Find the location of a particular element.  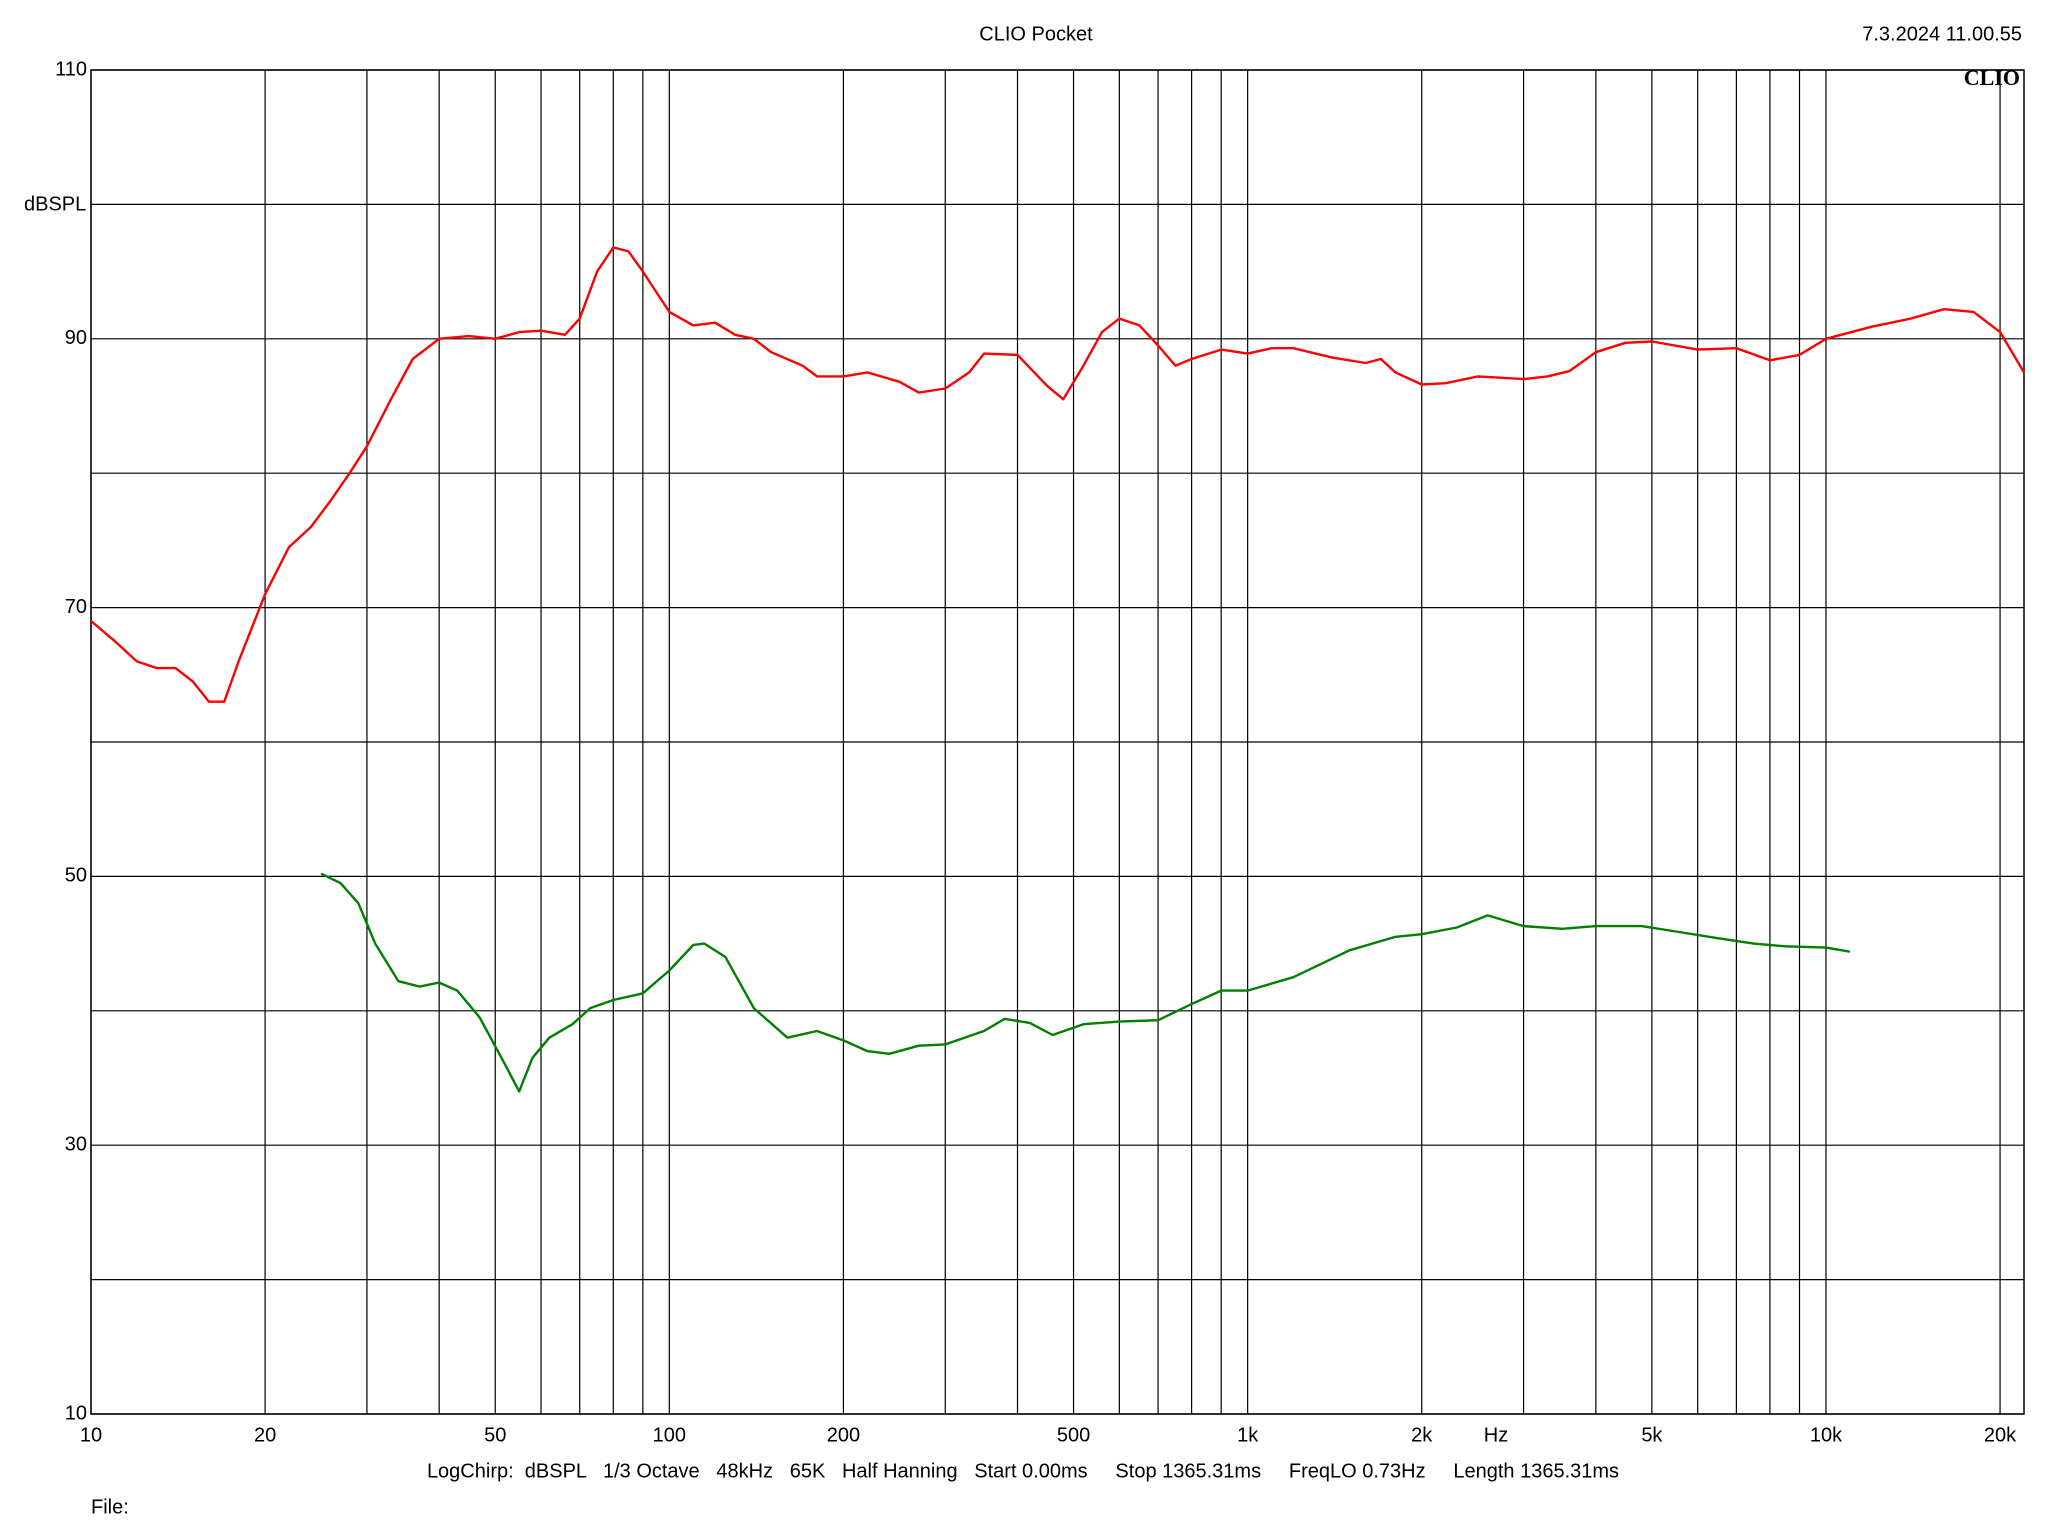

timestamp: 7.3.2024 11.00.55 is located at coordinates (1942, 34).